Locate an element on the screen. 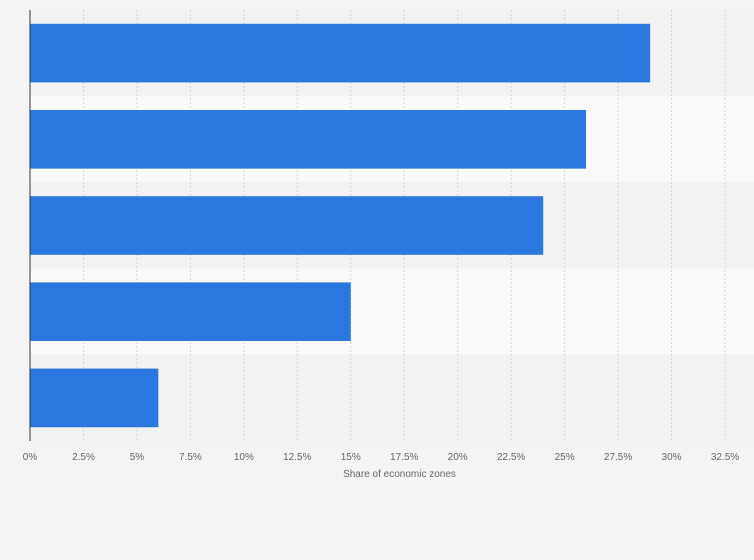  x-tick-label: 5% is located at coordinates (137, 457).